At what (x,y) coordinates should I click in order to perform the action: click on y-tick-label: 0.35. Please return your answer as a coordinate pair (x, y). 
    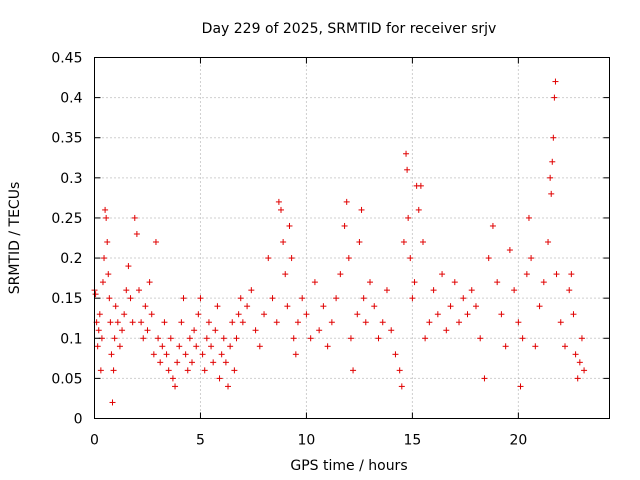
    Looking at the image, I should click on (66, 139).